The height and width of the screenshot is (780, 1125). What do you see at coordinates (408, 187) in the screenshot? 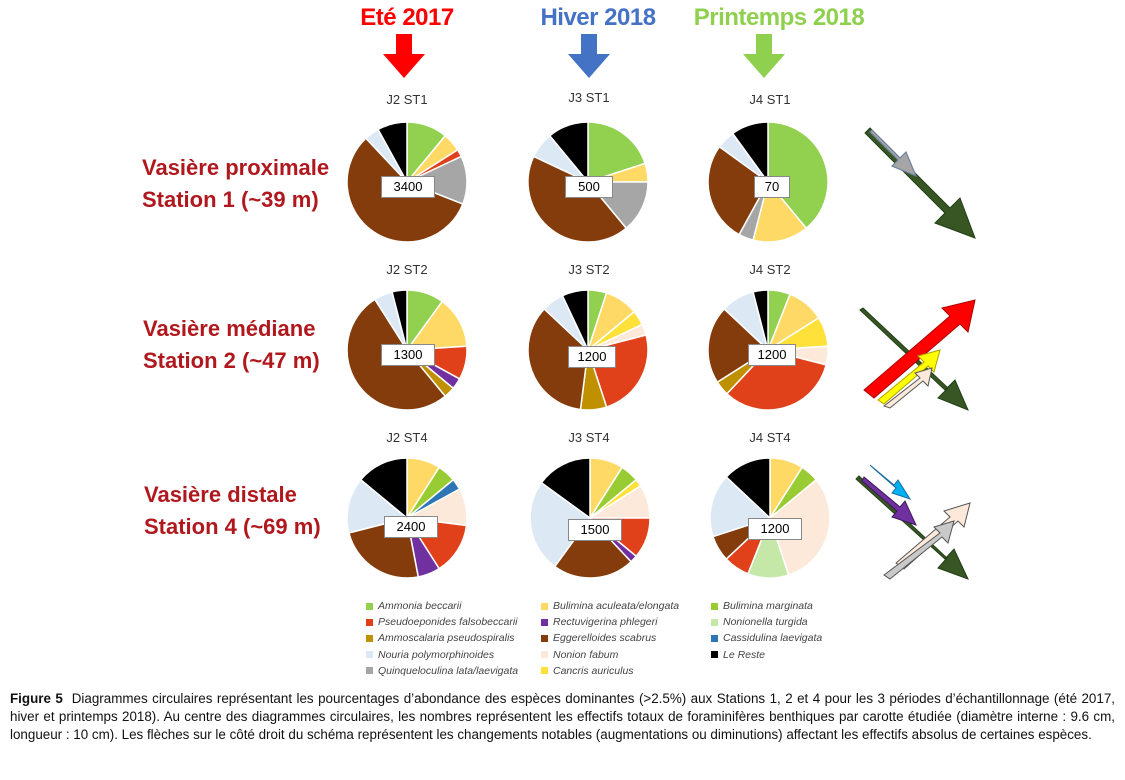
I see `pie-count-label: 3400` at bounding box center [408, 187].